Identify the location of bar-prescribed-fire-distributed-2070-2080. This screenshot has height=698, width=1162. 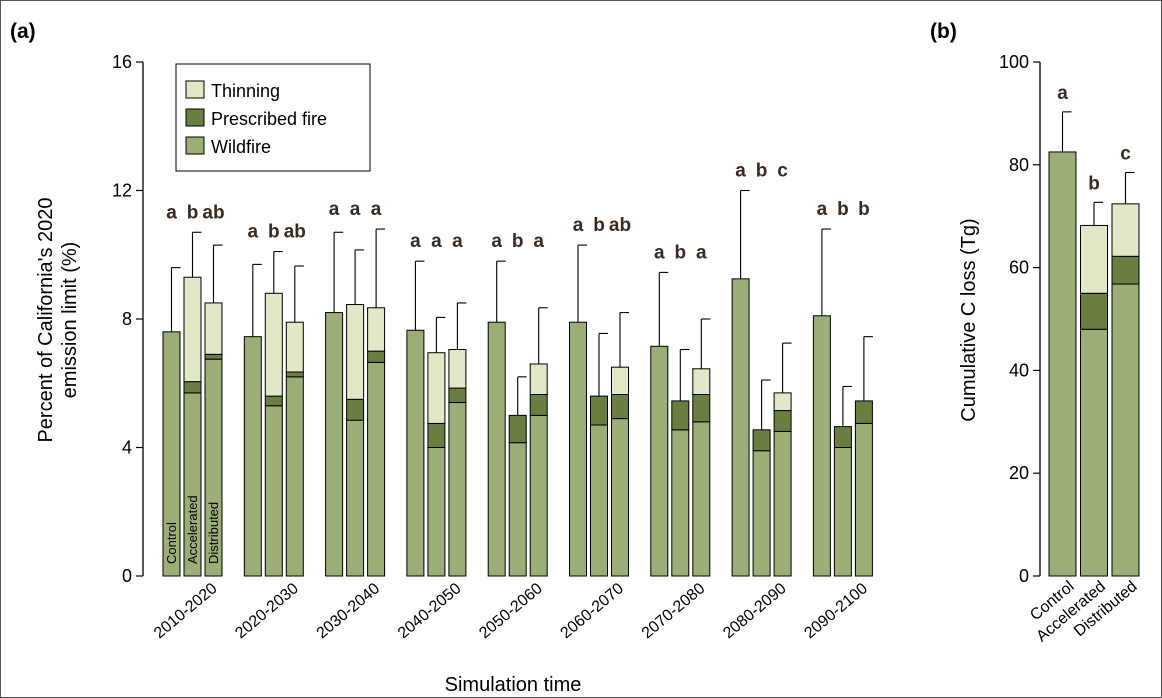
(701, 408).